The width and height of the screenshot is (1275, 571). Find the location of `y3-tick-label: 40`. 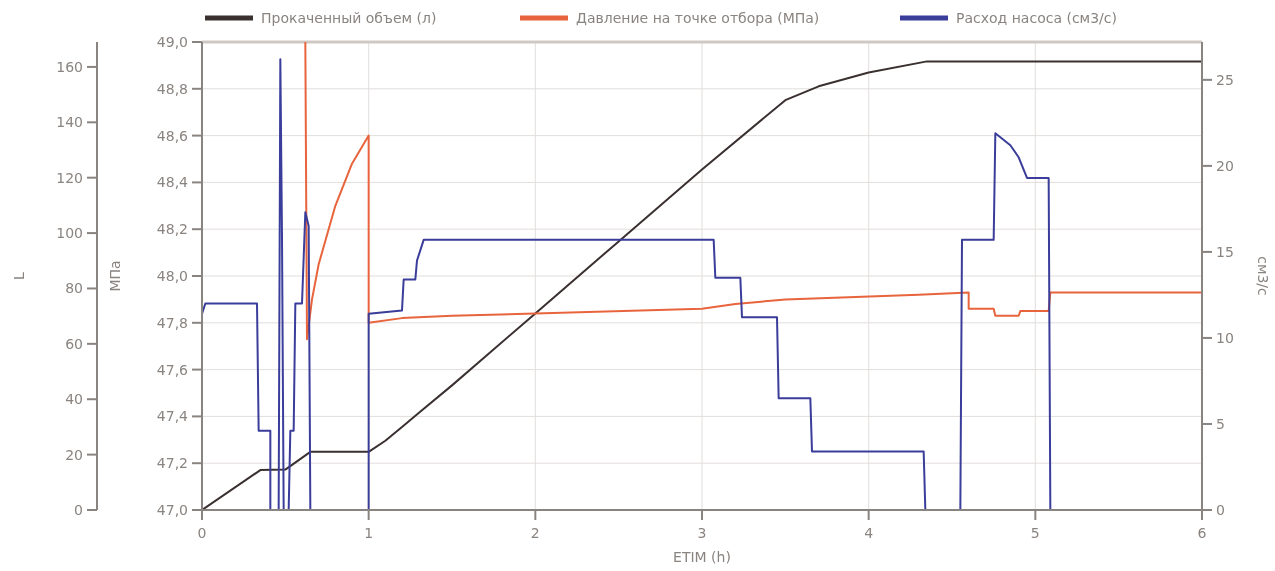

y3-tick-label: 40 is located at coordinates (74, 399).